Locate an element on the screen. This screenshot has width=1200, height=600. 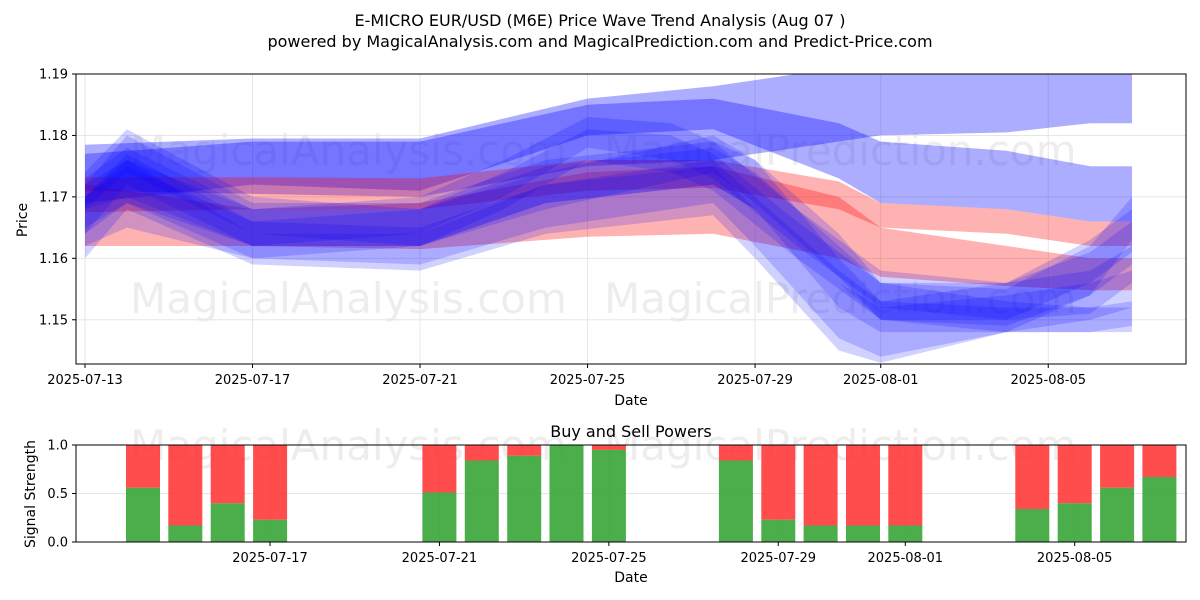
price-y-axis: 1.15 1.16 1.17 1.18 1.19 is located at coordinates (57, 198).